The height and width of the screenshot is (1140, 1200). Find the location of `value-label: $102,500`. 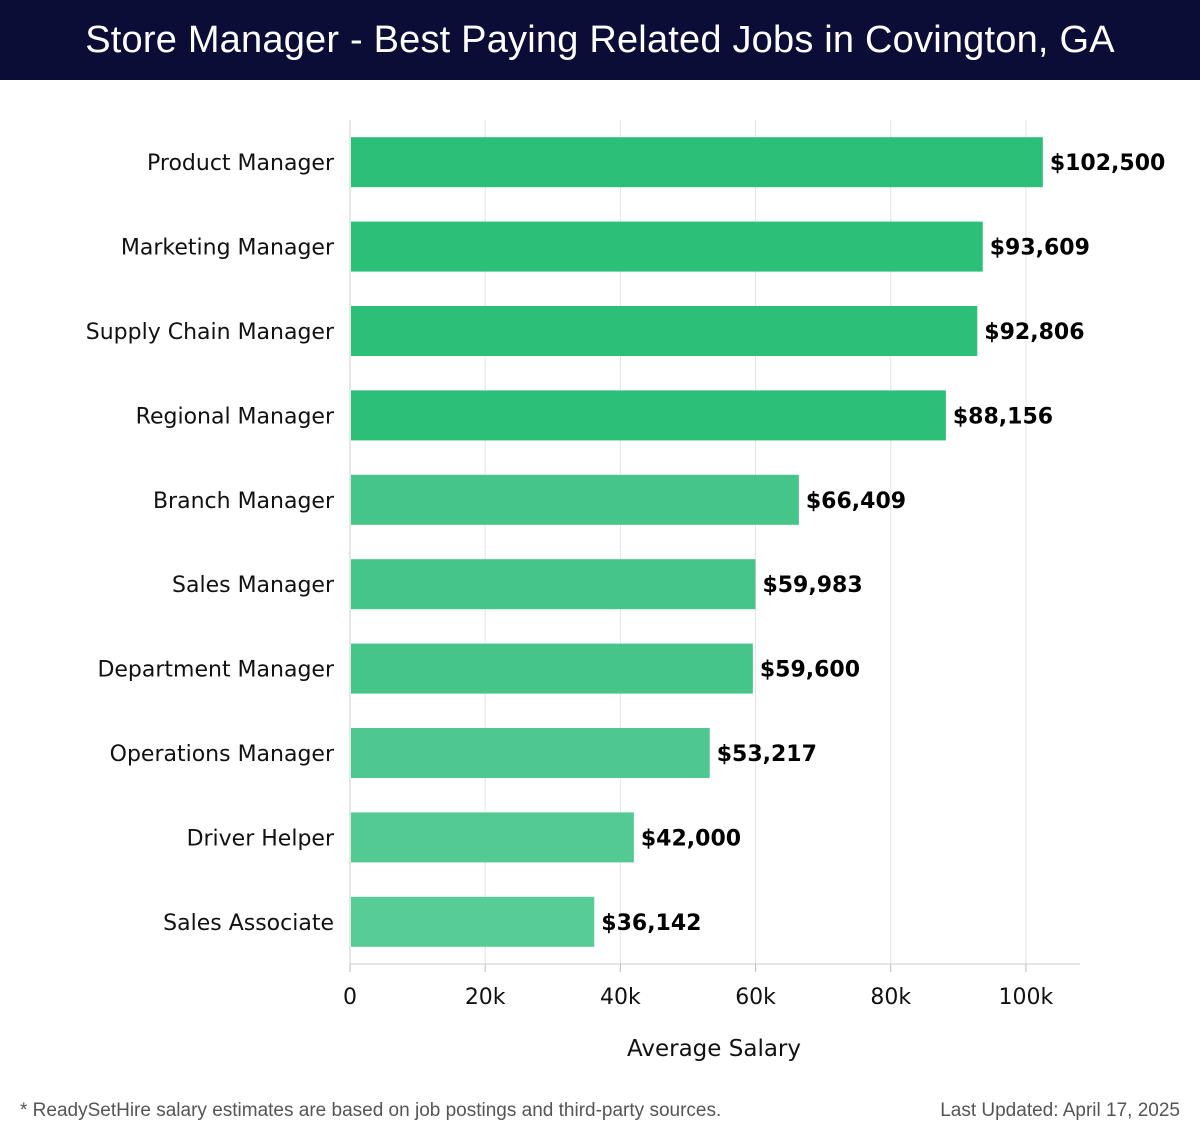

value-label: $102,500 is located at coordinates (1108, 163).